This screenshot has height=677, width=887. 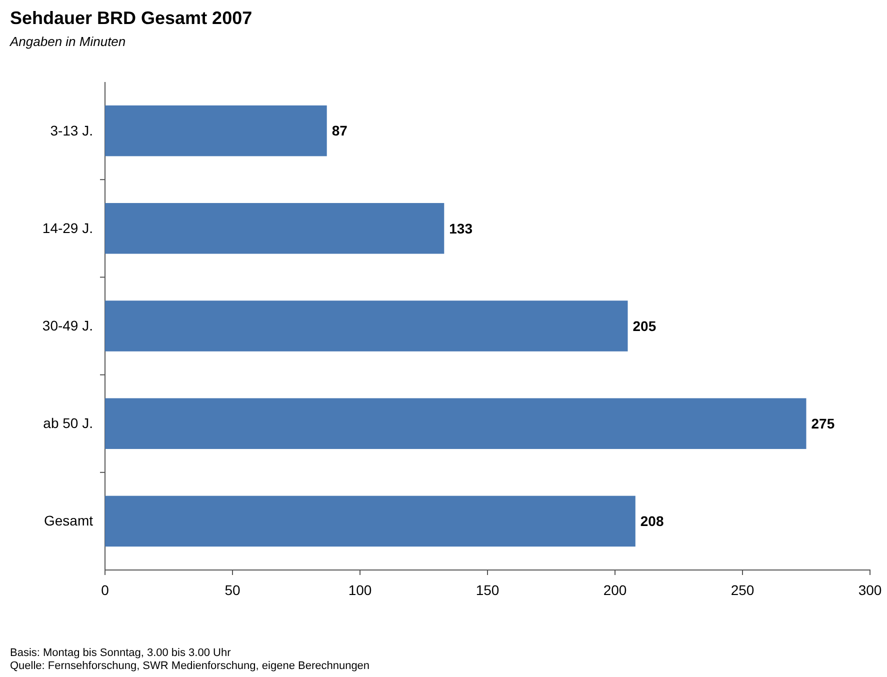 What do you see at coordinates (870, 590) in the screenshot?
I see `x-tick-label: 300` at bounding box center [870, 590].